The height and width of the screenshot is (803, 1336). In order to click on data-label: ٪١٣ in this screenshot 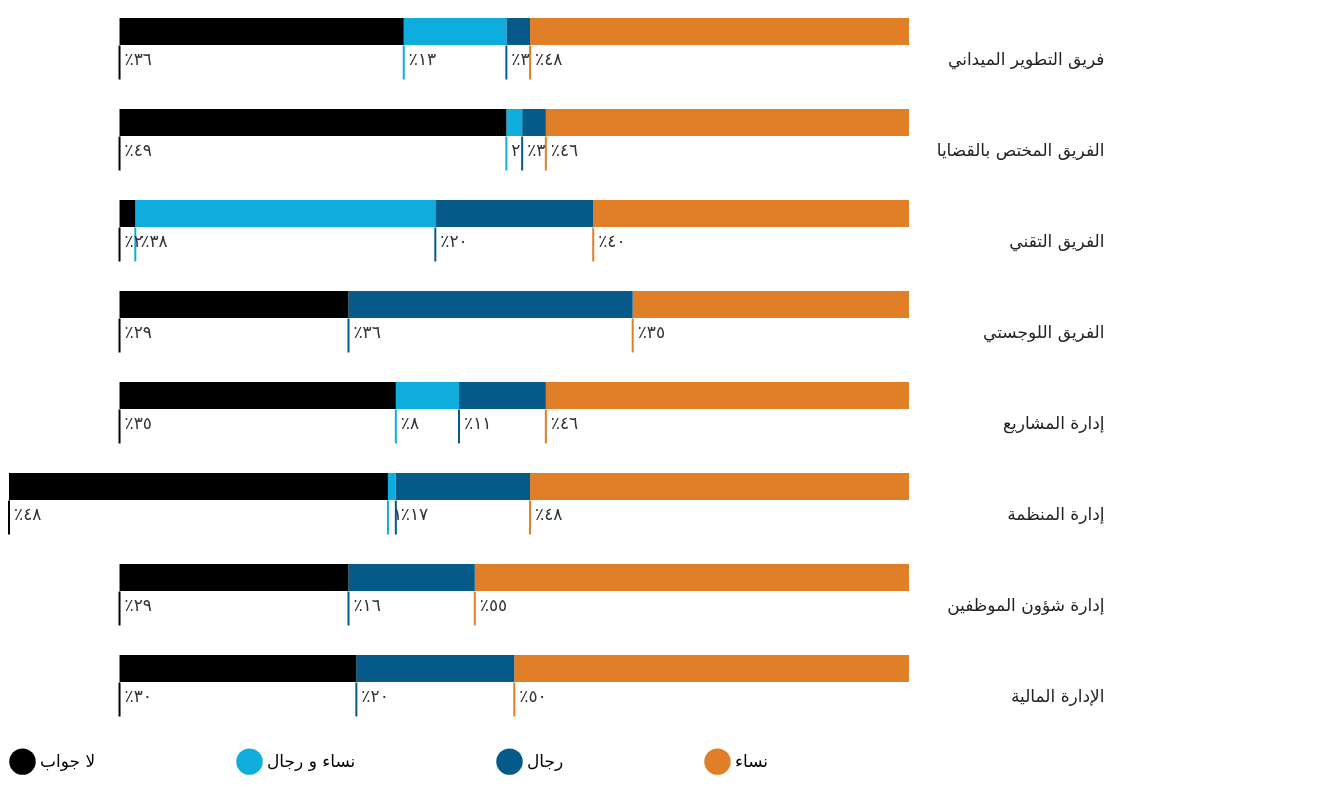, I will do `click(422, 58)`.